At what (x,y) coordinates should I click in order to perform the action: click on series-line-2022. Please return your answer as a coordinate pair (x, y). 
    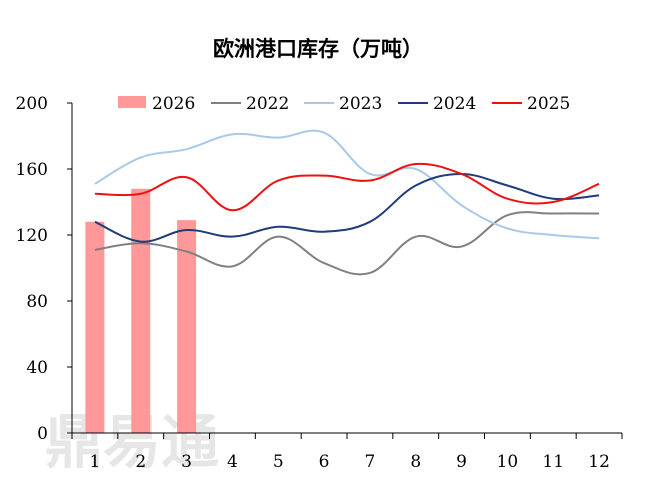
    Looking at the image, I should click on (347, 243).